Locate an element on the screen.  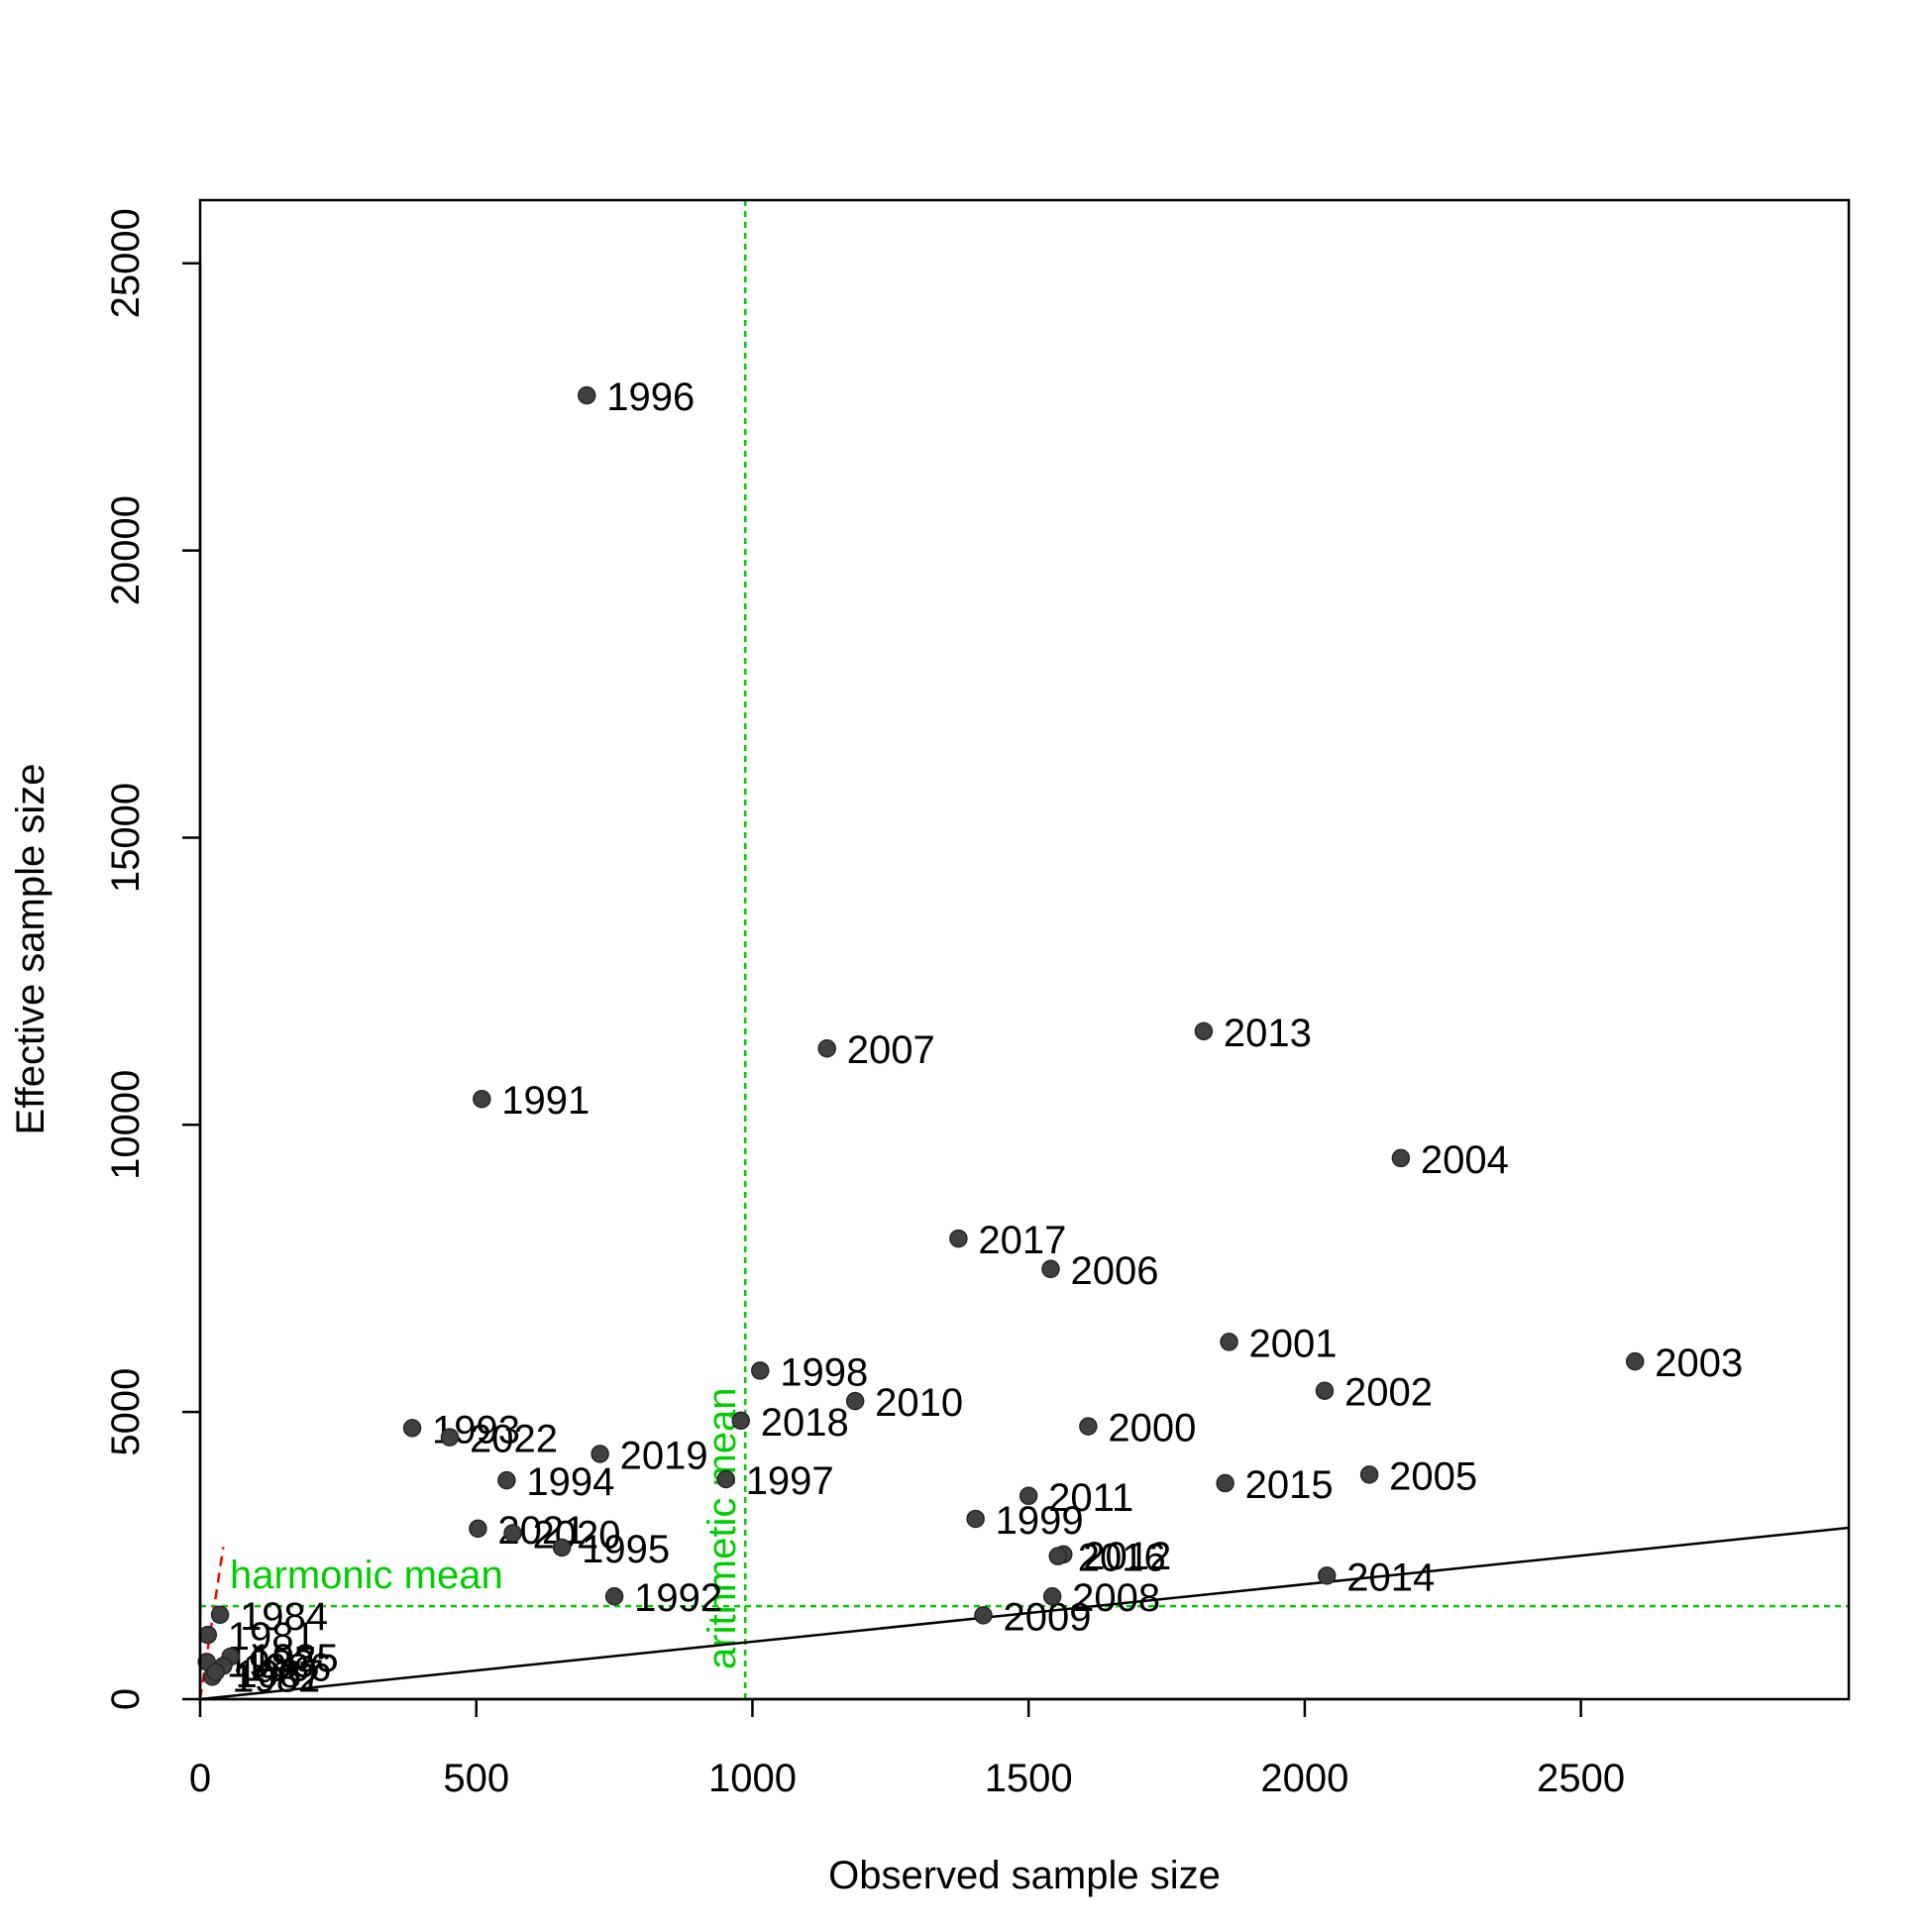
x-axis-title: Observed sample size is located at coordinates (1024, 1875).